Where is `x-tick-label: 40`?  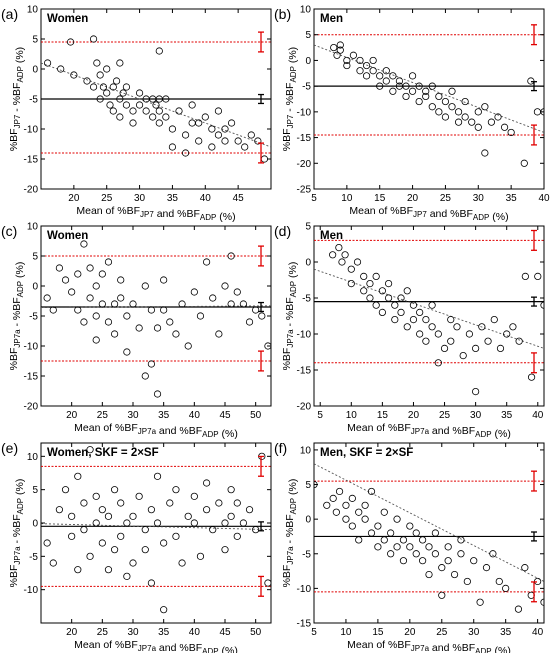 x-tick-label: 40 is located at coordinates (544, 198).